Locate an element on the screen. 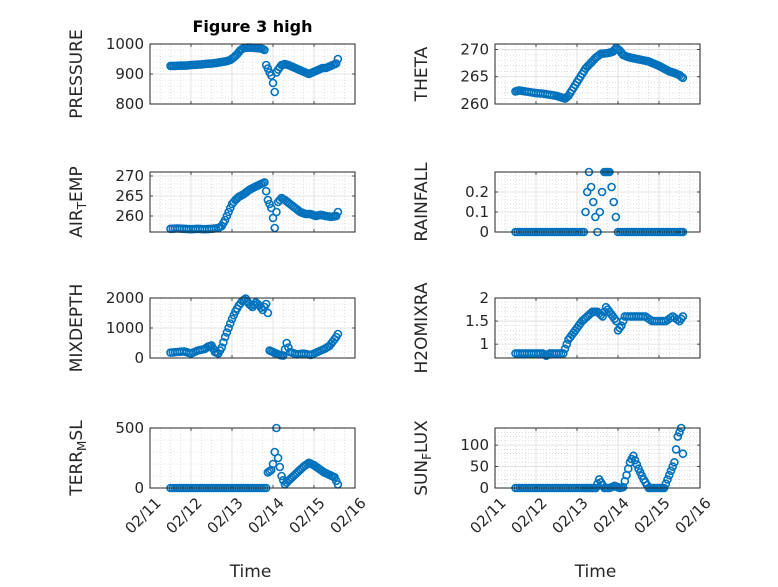 This screenshot has height=587, width=778. y-axis-label: RAINFALL is located at coordinates (422, 202).